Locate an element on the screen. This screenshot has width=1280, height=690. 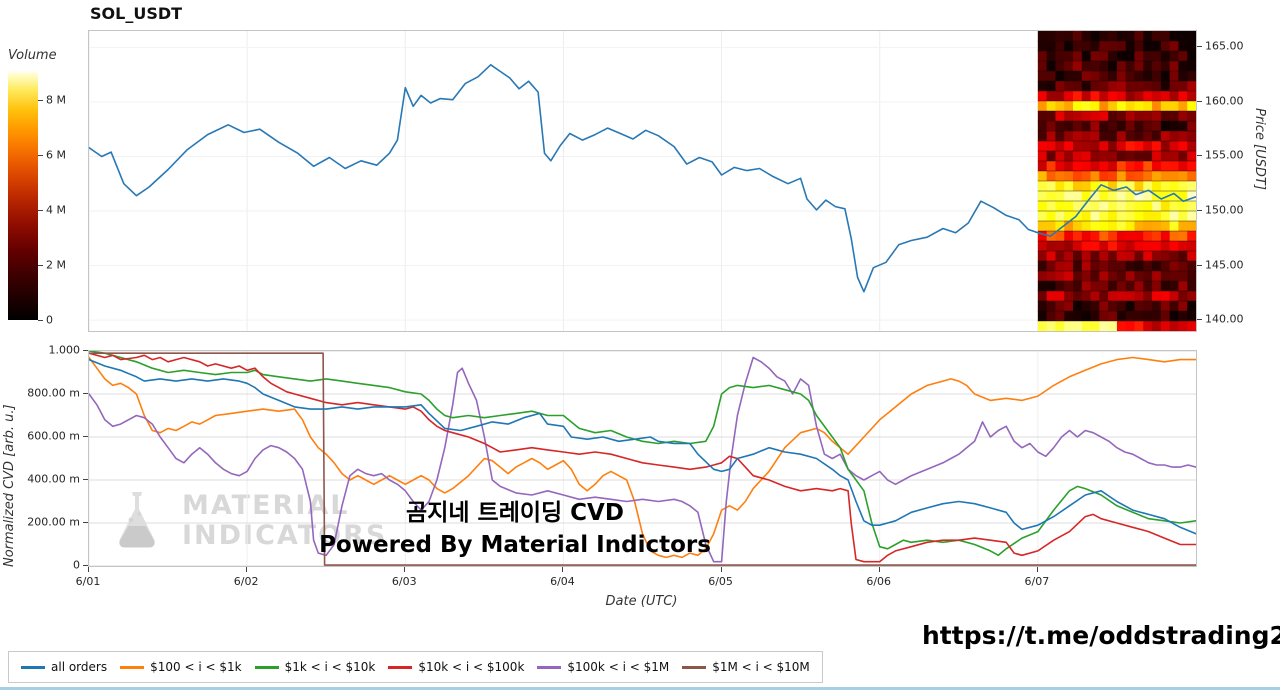
legend-label: $1M < i < $10M is located at coordinates (761, 667).